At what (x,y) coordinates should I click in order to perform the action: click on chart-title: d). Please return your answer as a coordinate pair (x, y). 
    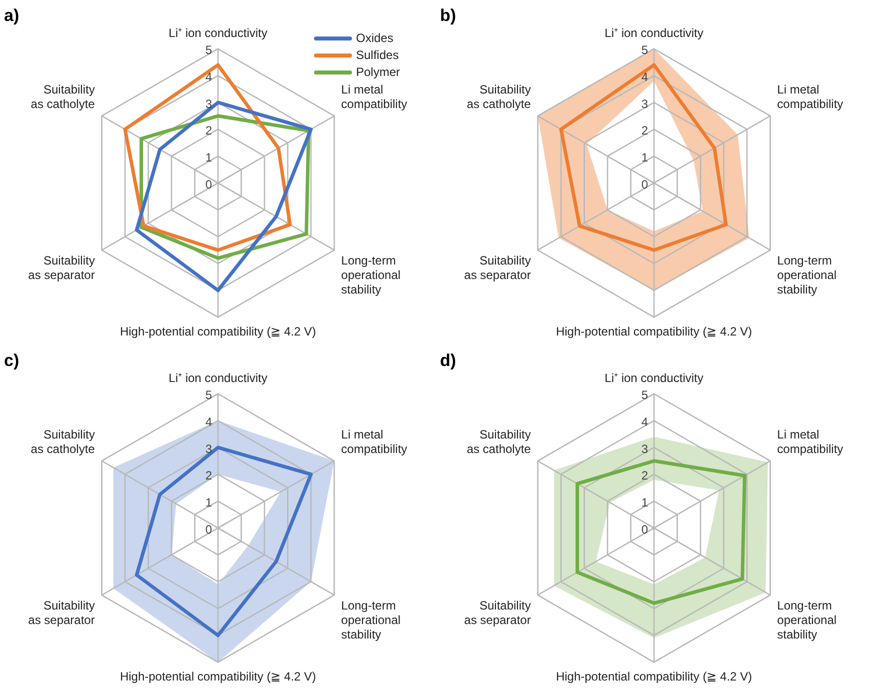
    Looking at the image, I should click on (448, 360).